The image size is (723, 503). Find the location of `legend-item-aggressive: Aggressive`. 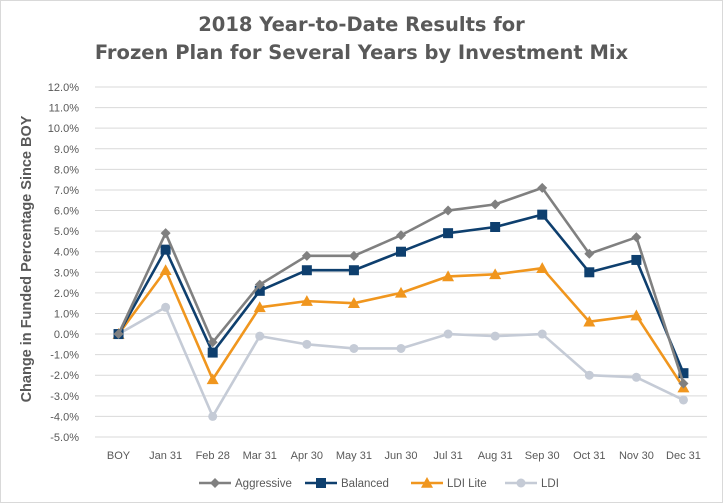

legend-item-aggressive: Aggressive is located at coordinates (245, 484).